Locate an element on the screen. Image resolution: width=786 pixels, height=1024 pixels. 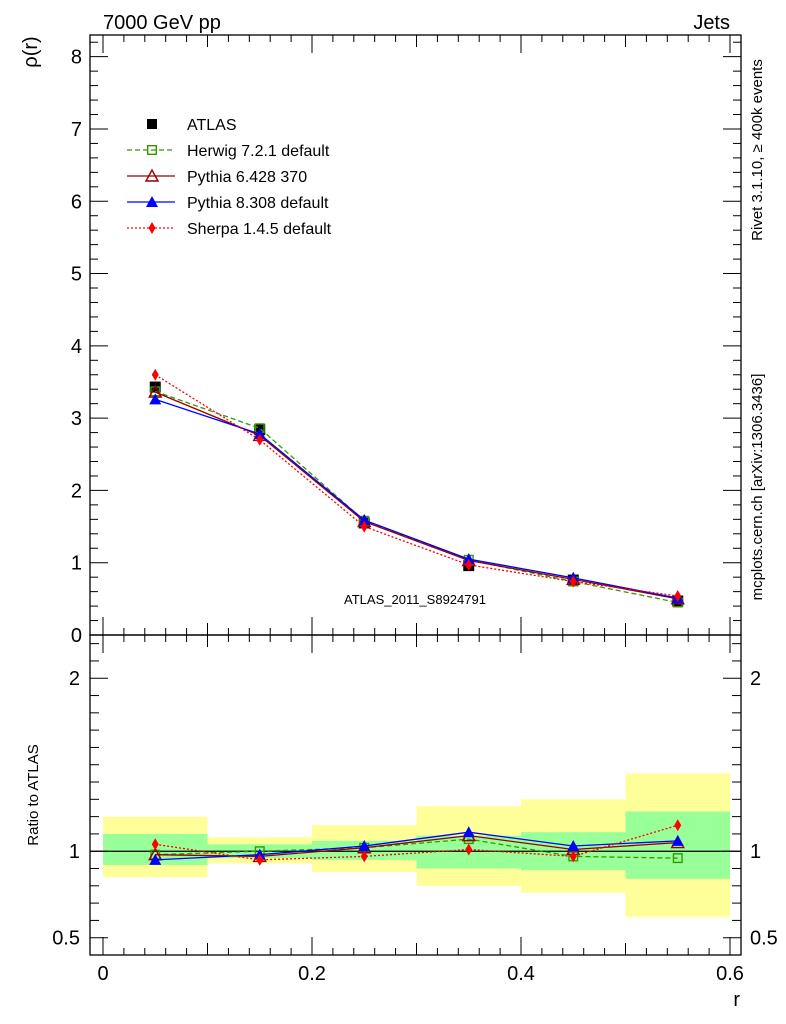
y-axis-label-ratio: Ratio to ATLAS is located at coordinates (33, 794).